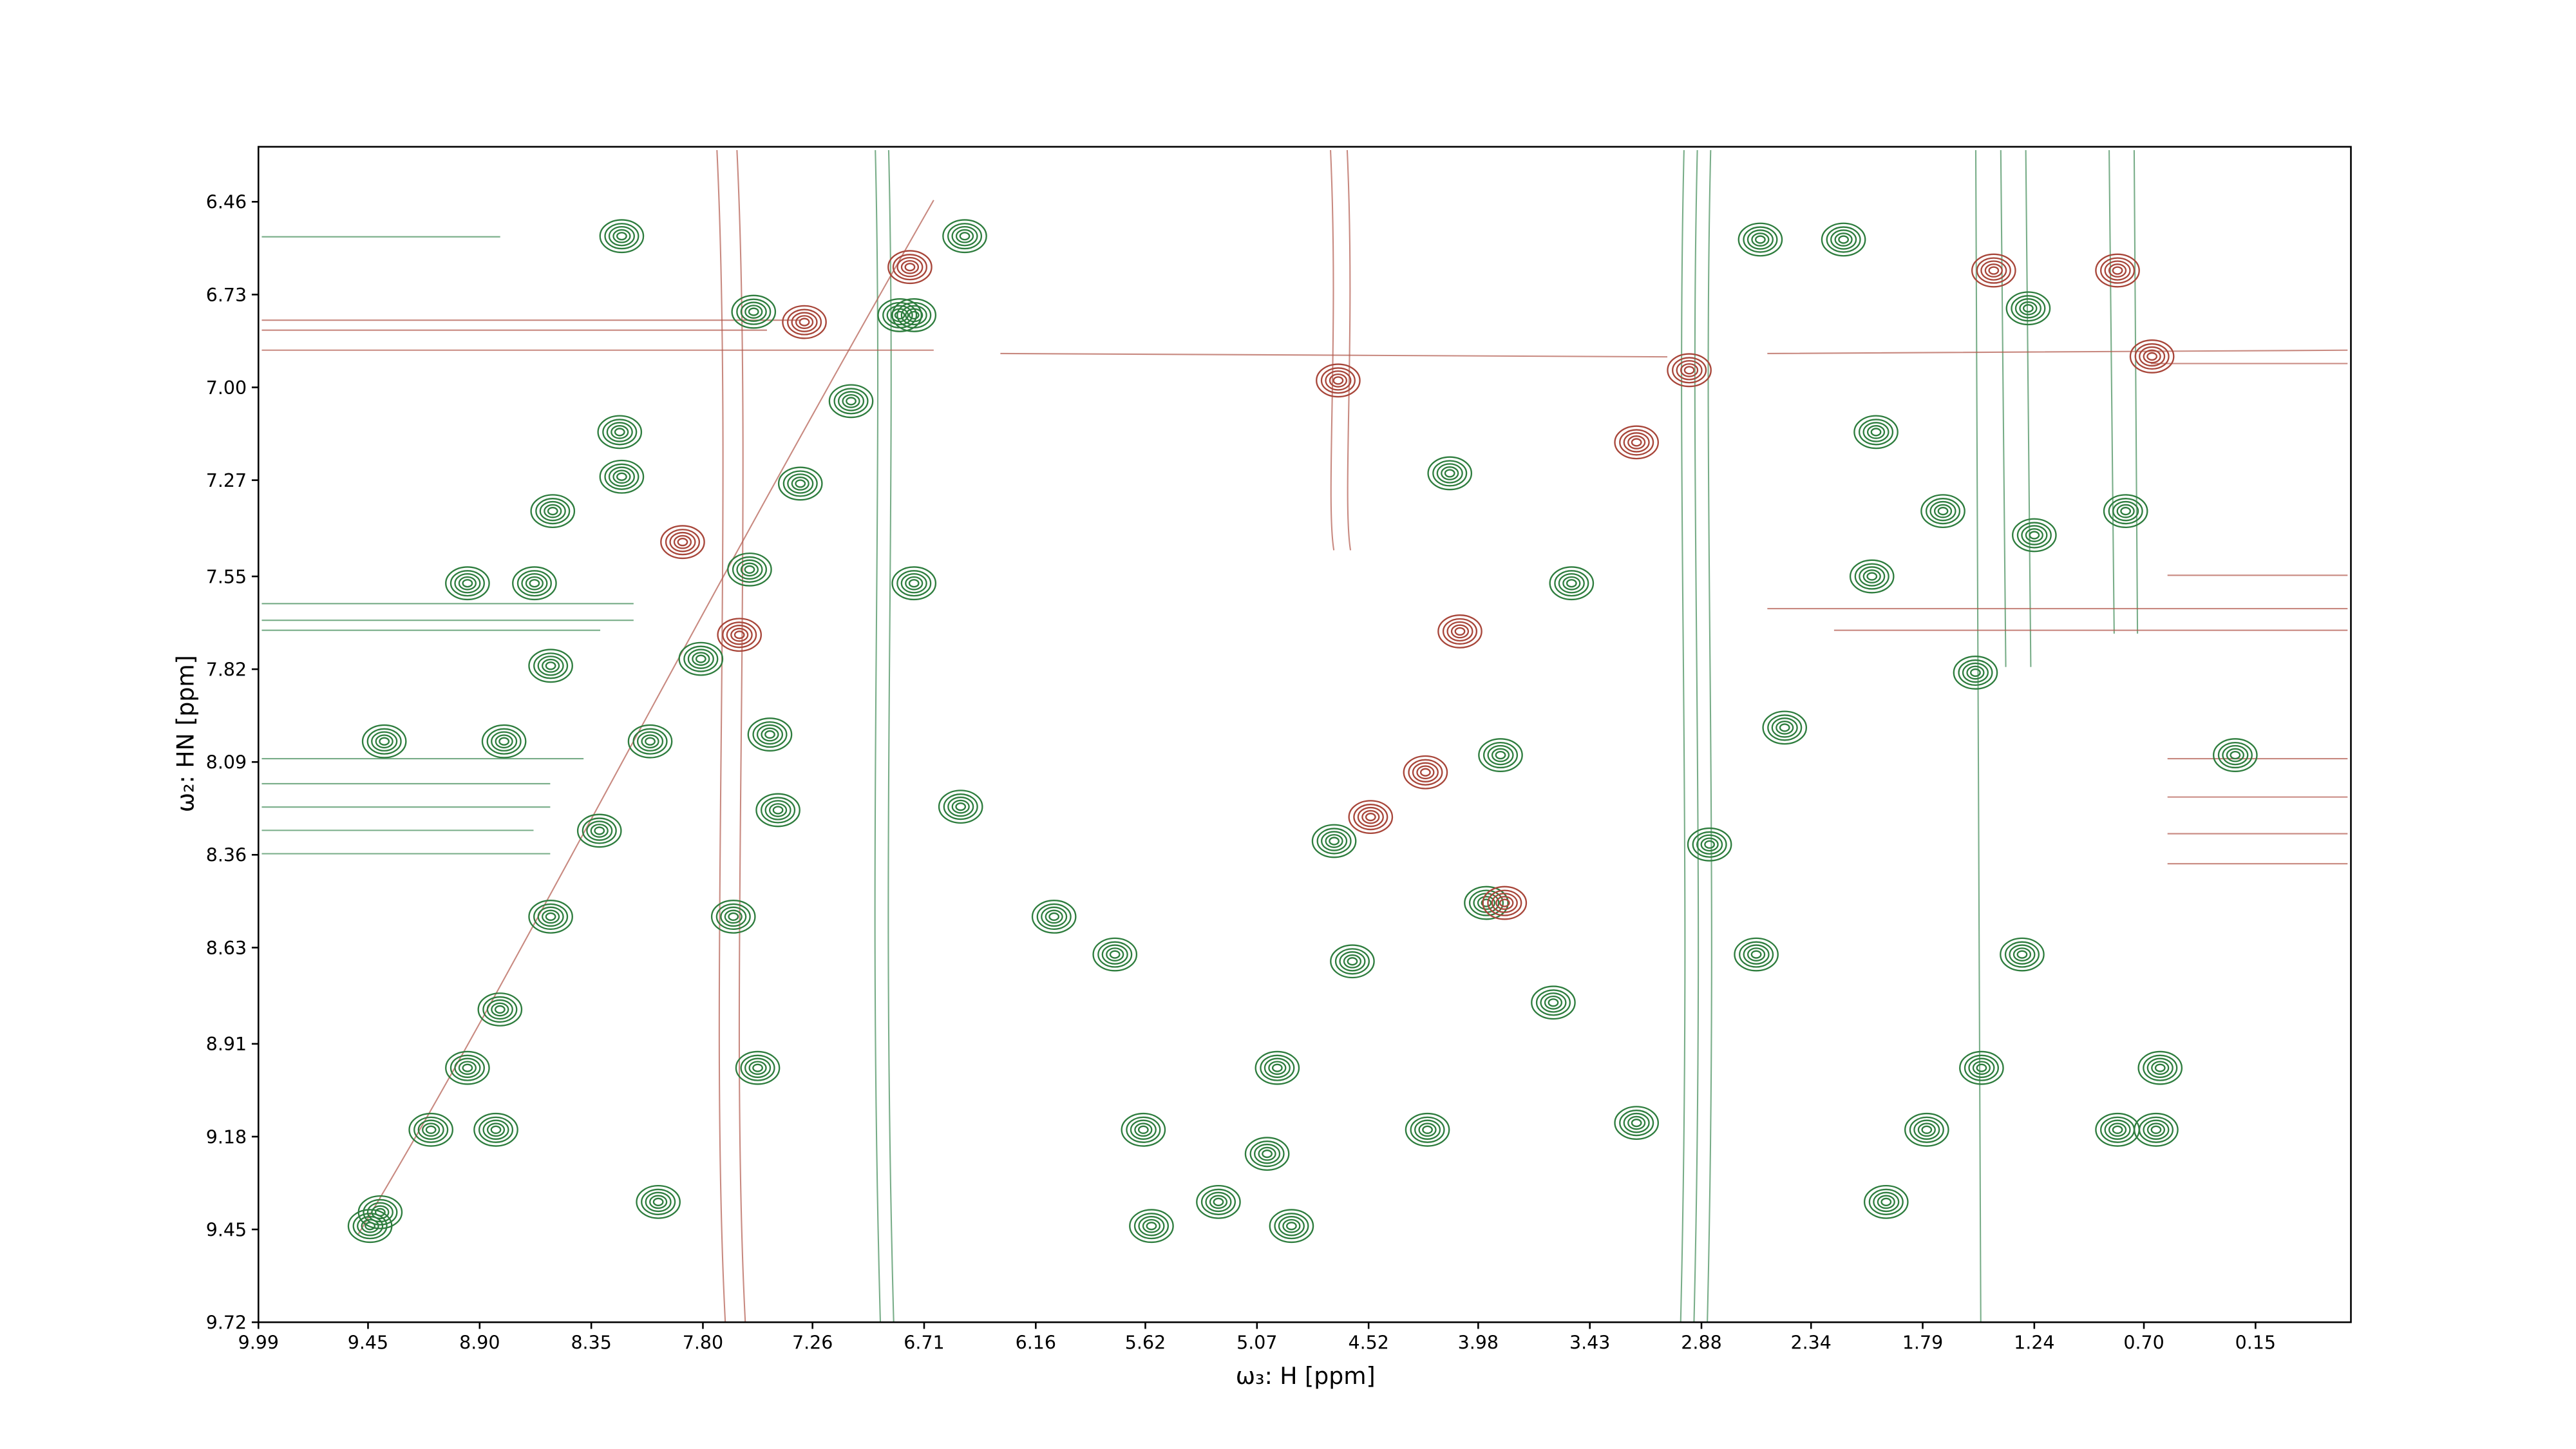  Describe the element at coordinates (1701, 1343) in the screenshot. I see `x-tick-label: 2.88` at that location.